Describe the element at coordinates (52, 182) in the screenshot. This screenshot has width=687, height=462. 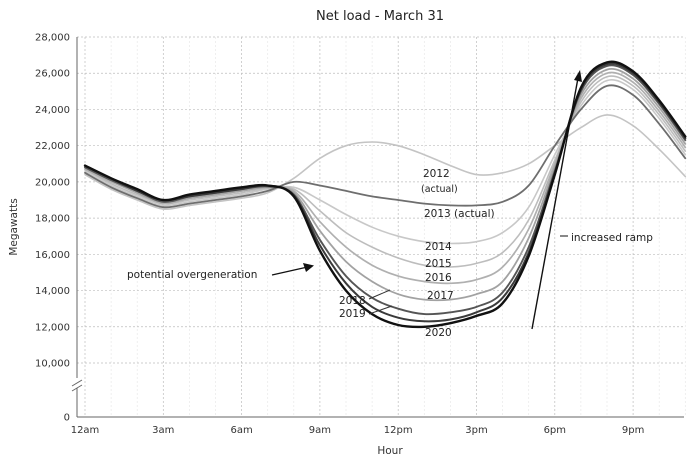
I see `y-tick-label: 20,000` at that location.